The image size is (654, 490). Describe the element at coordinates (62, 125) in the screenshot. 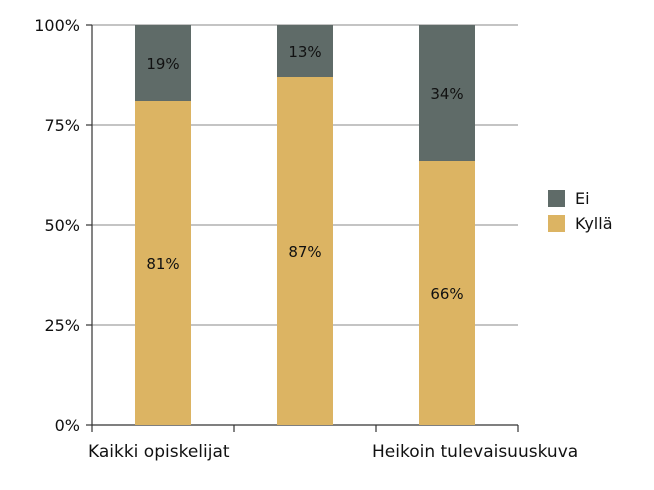

I see `y-tick-label: 75%` at that location.